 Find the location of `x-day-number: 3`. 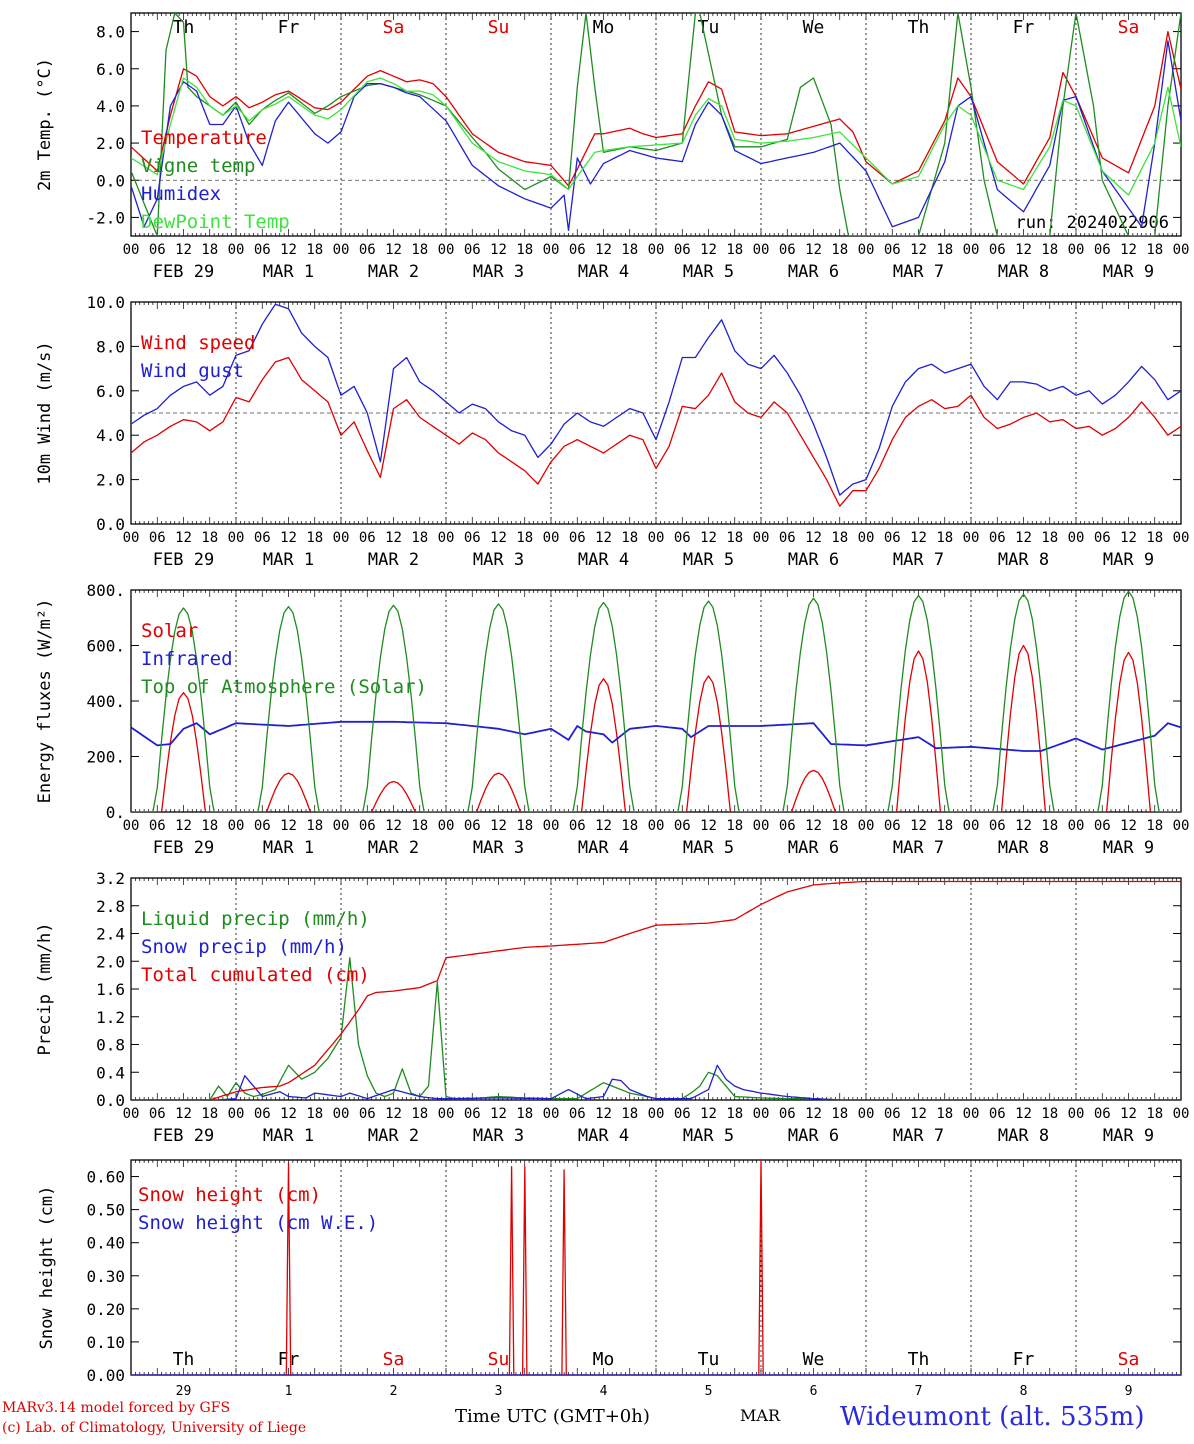

x-day-number: 3 is located at coordinates (499, 1391).